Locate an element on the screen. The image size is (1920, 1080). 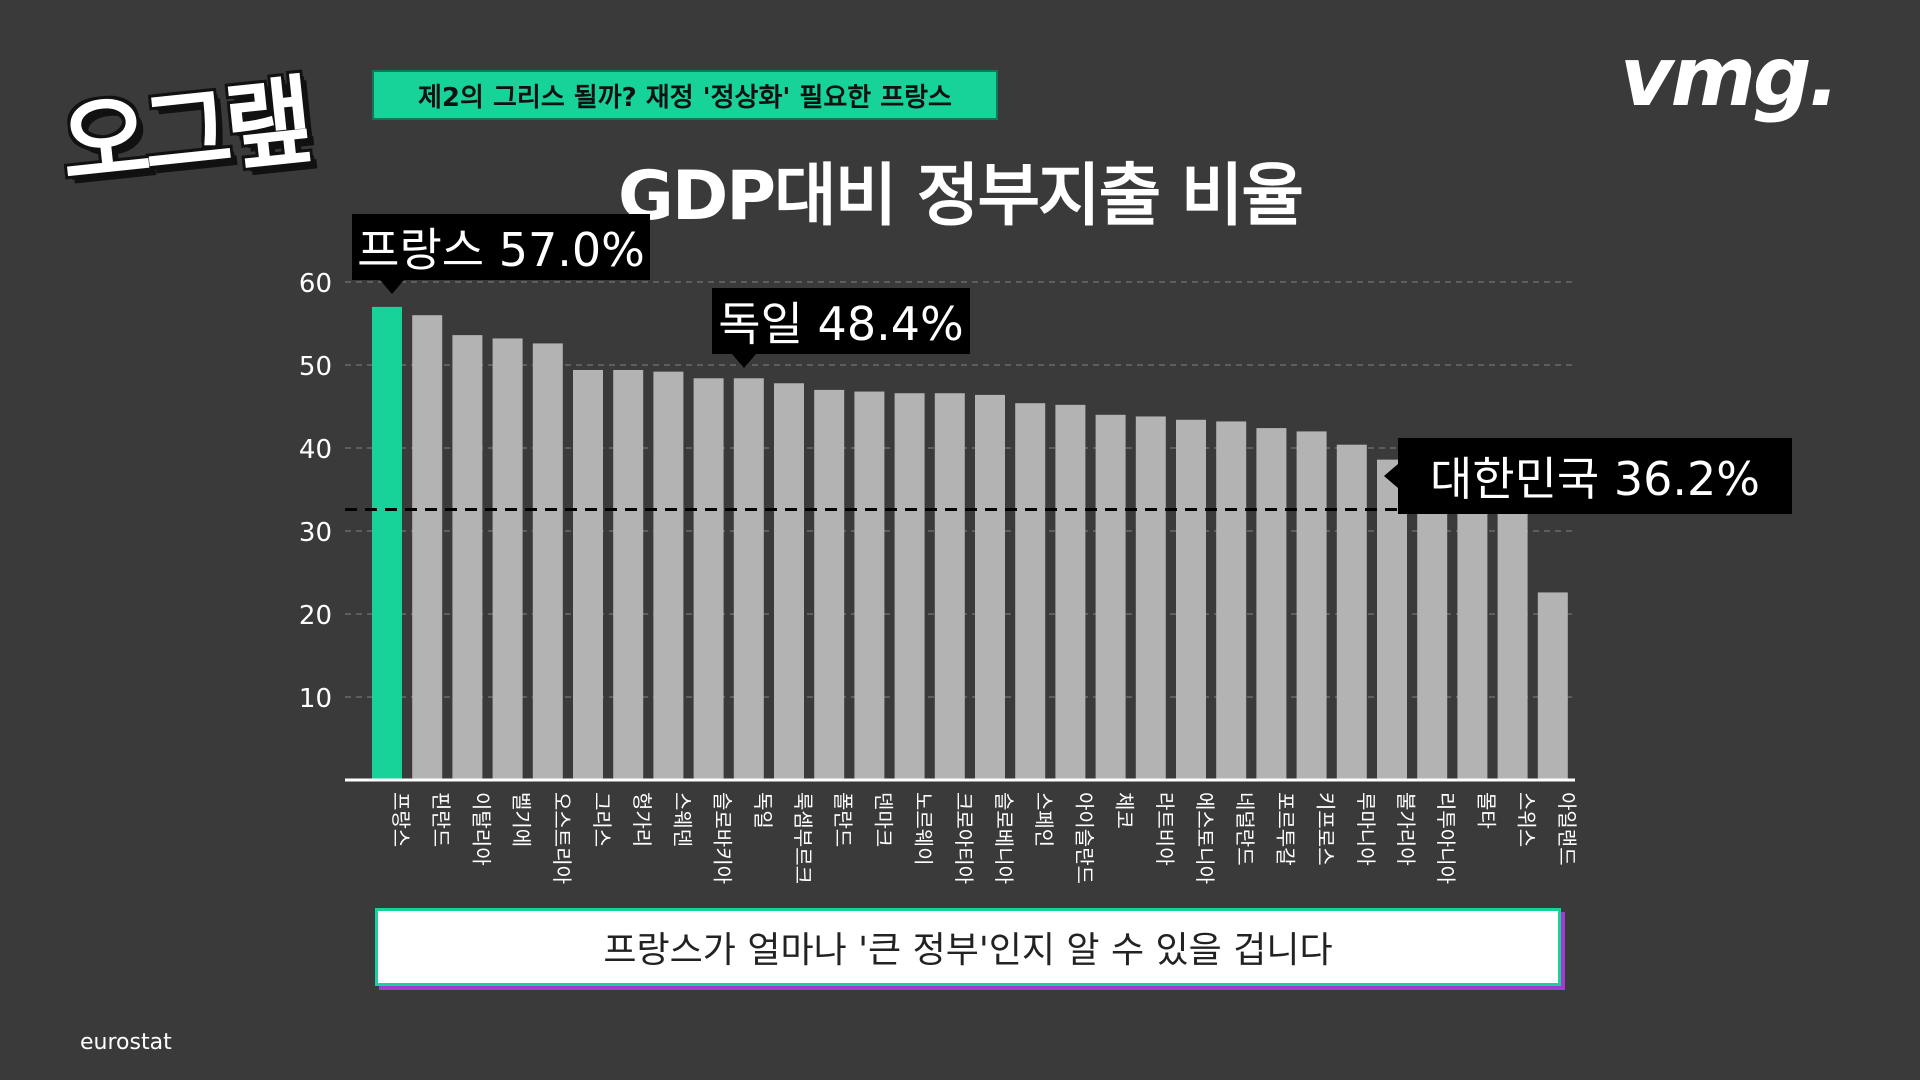
callout-germany-label: 독일 48.4% is located at coordinates (841, 324).